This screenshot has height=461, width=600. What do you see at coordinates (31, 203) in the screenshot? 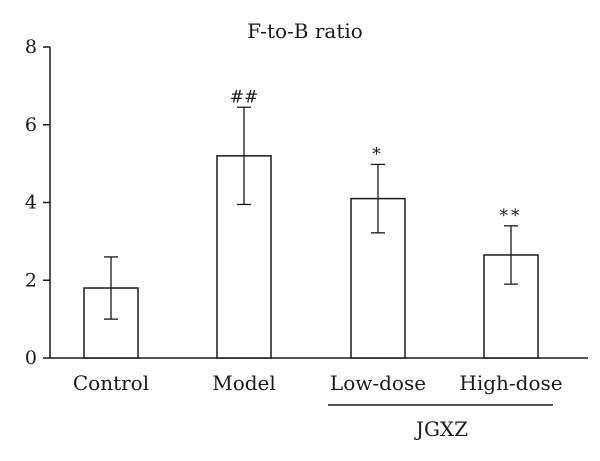
I see `y-tick-label: 4` at bounding box center [31, 203].